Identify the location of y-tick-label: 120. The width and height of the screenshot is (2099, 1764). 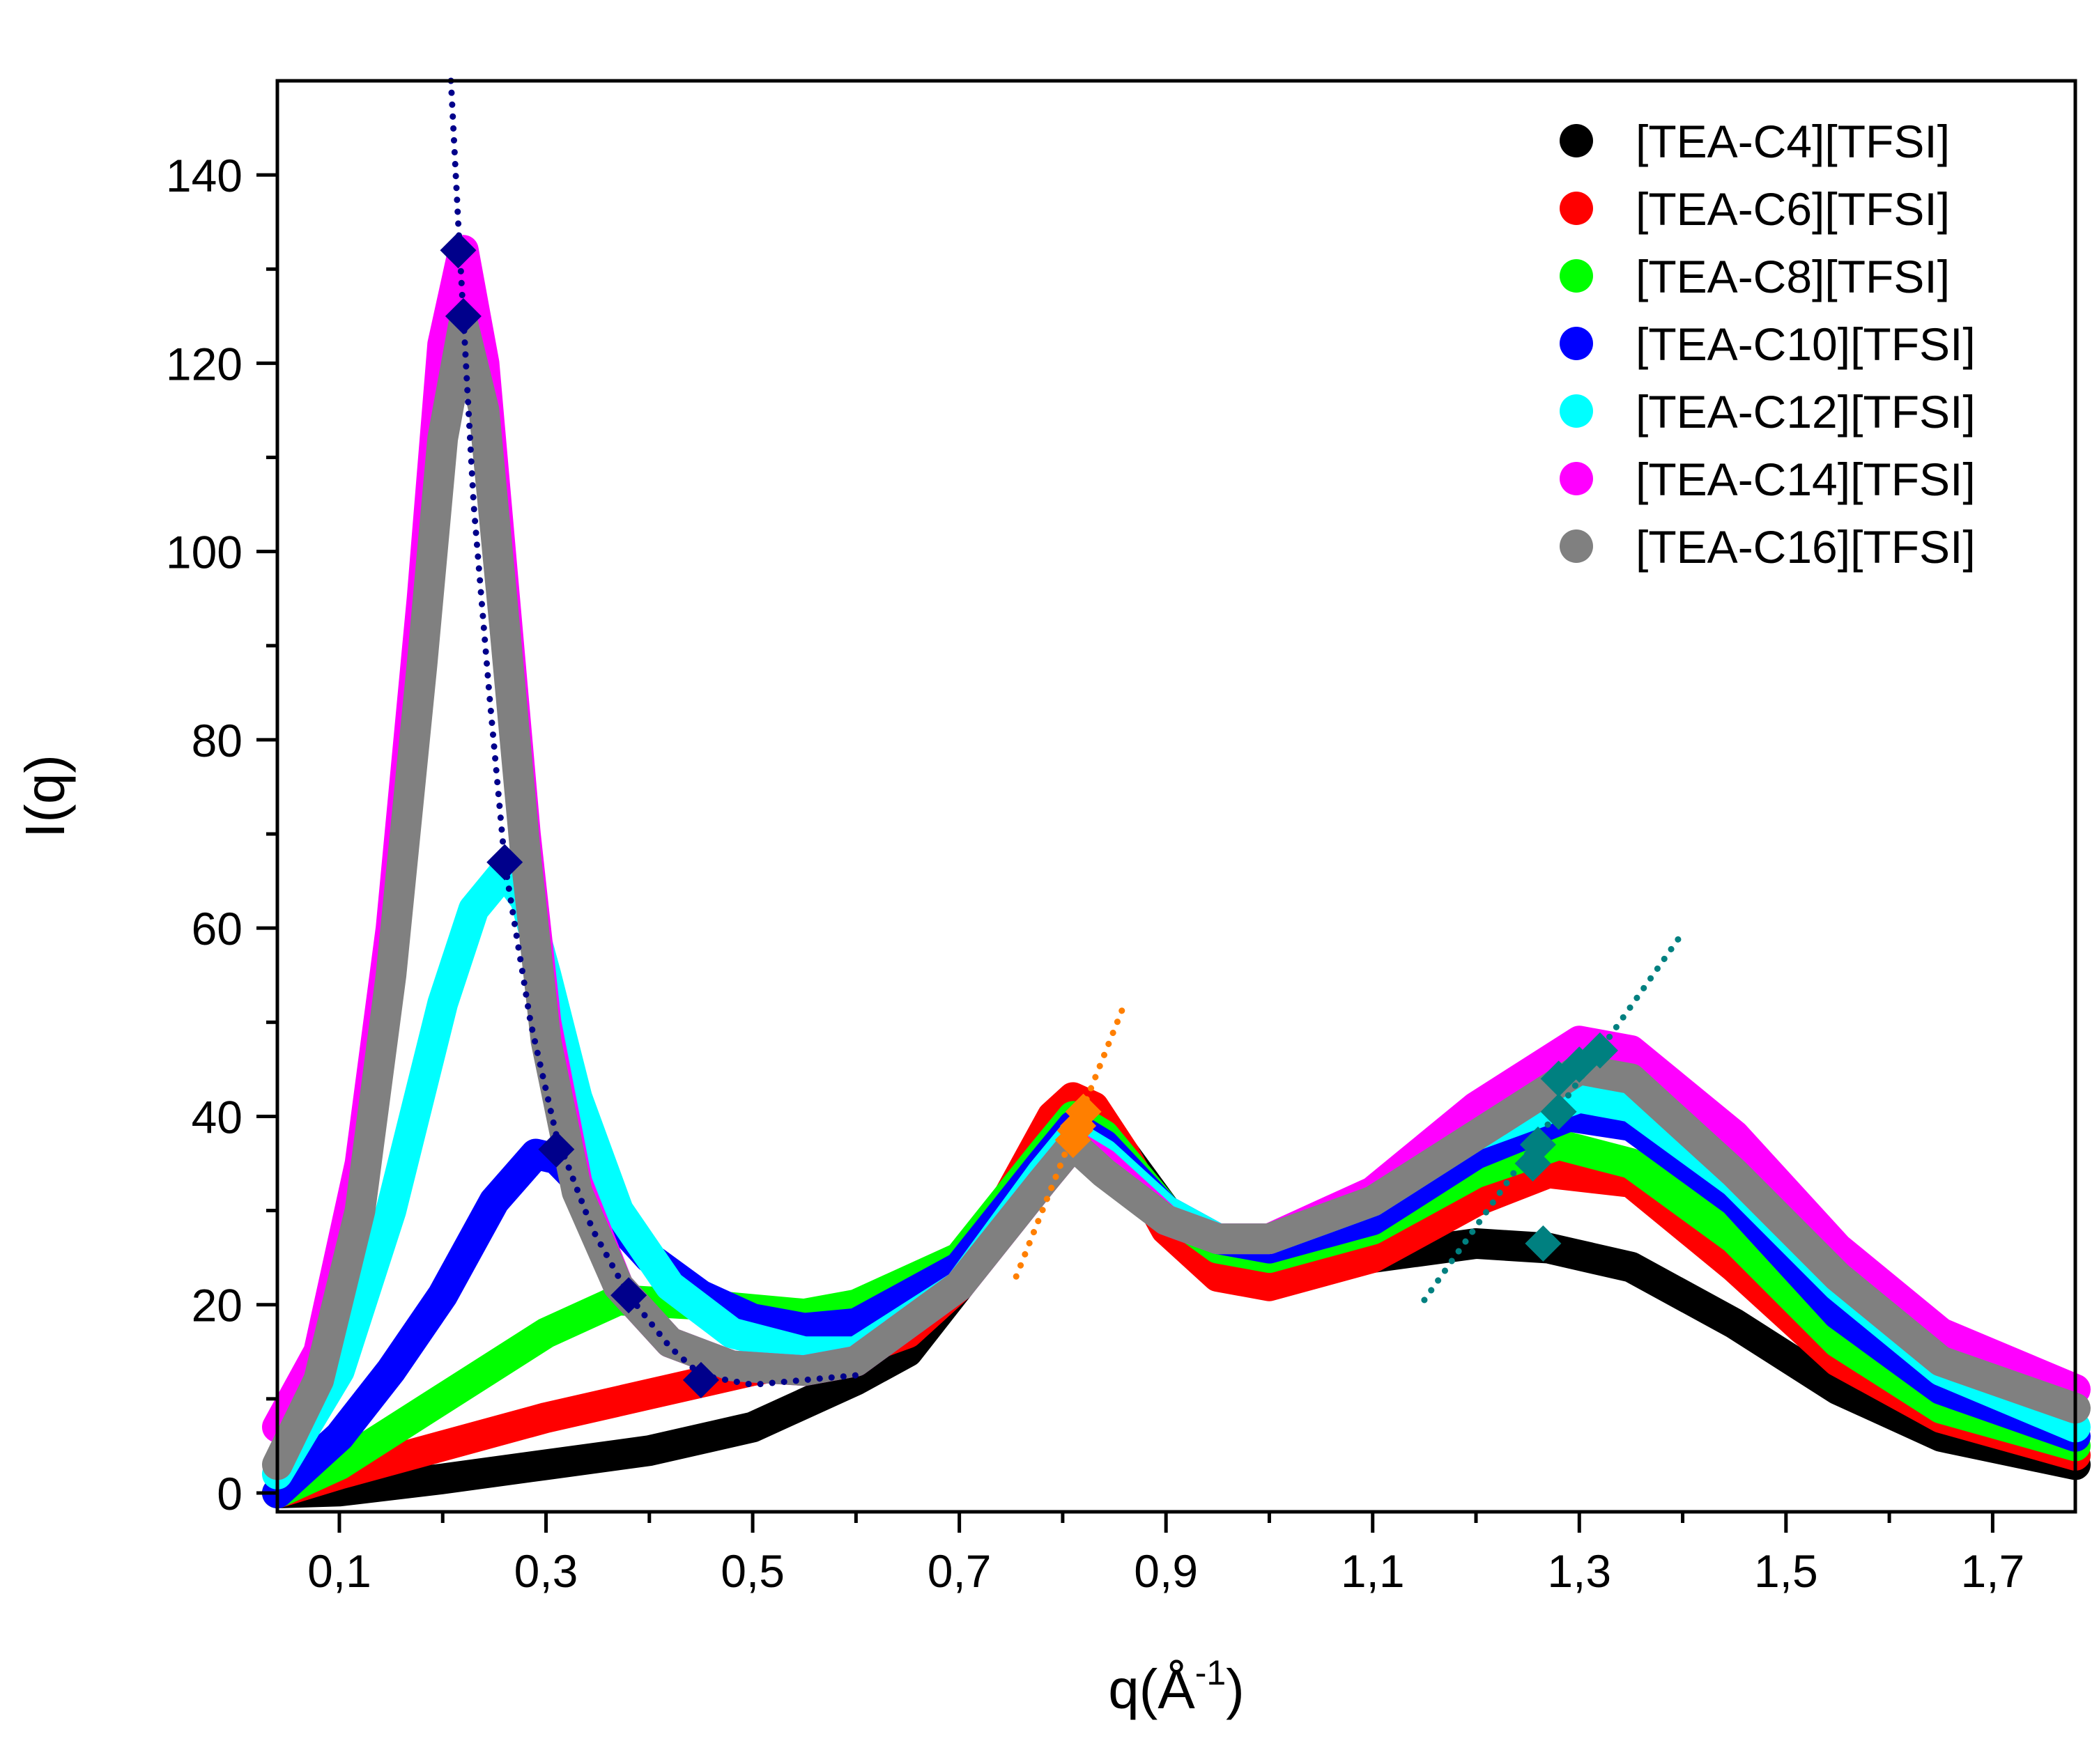
(205, 363).